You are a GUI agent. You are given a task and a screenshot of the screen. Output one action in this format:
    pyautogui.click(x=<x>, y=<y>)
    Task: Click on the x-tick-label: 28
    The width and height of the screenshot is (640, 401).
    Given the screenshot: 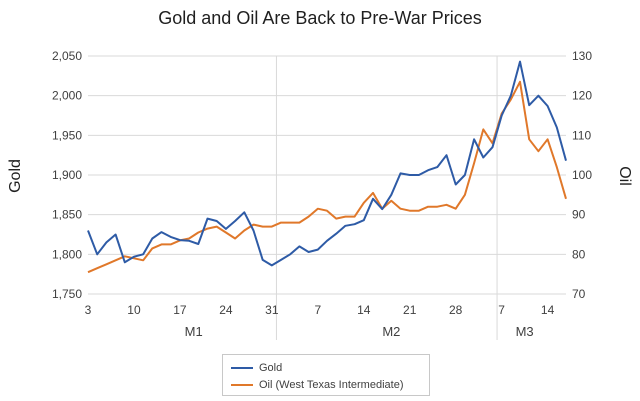 What is the action you would take?
    pyautogui.click(x=456, y=310)
    